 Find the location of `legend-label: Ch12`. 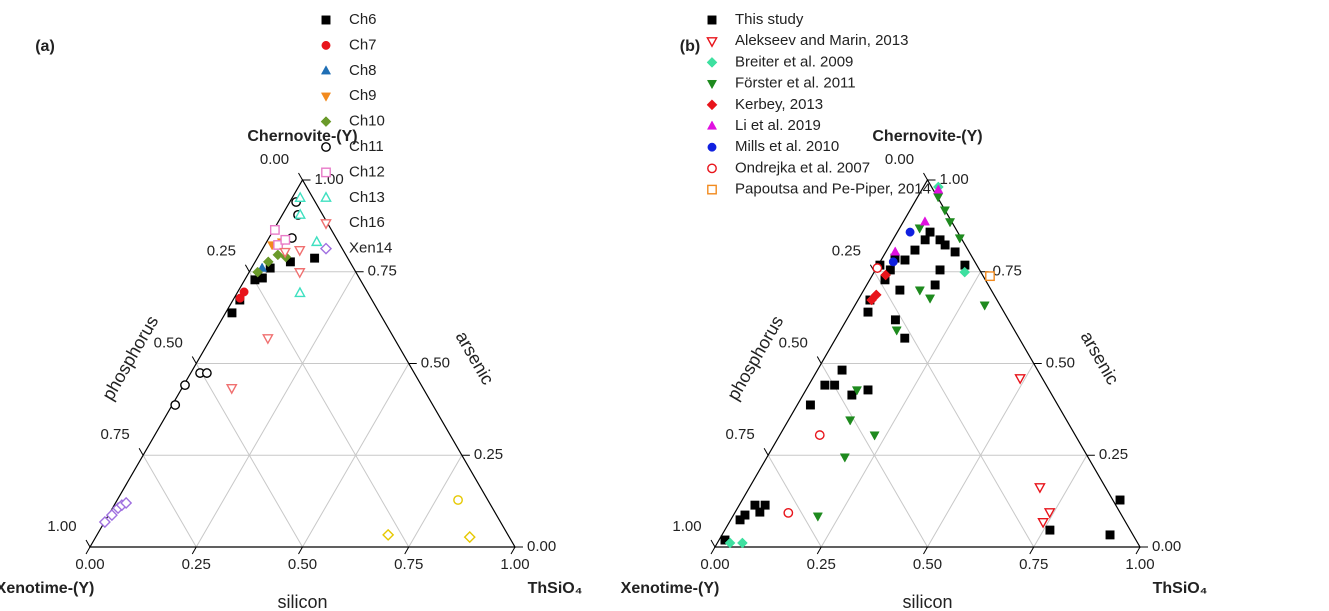

legend-label: Ch12 is located at coordinates (367, 171).